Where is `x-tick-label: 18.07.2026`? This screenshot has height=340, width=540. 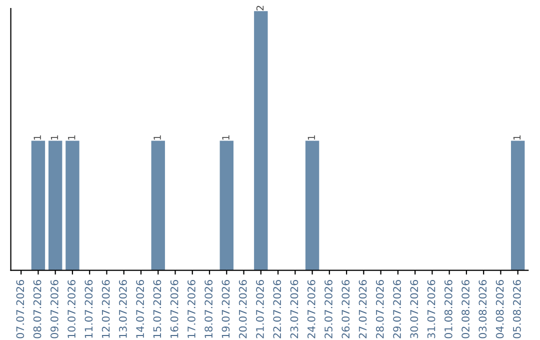 x-tick-label: 18.07.2026 is located at coordinates (208, 309).